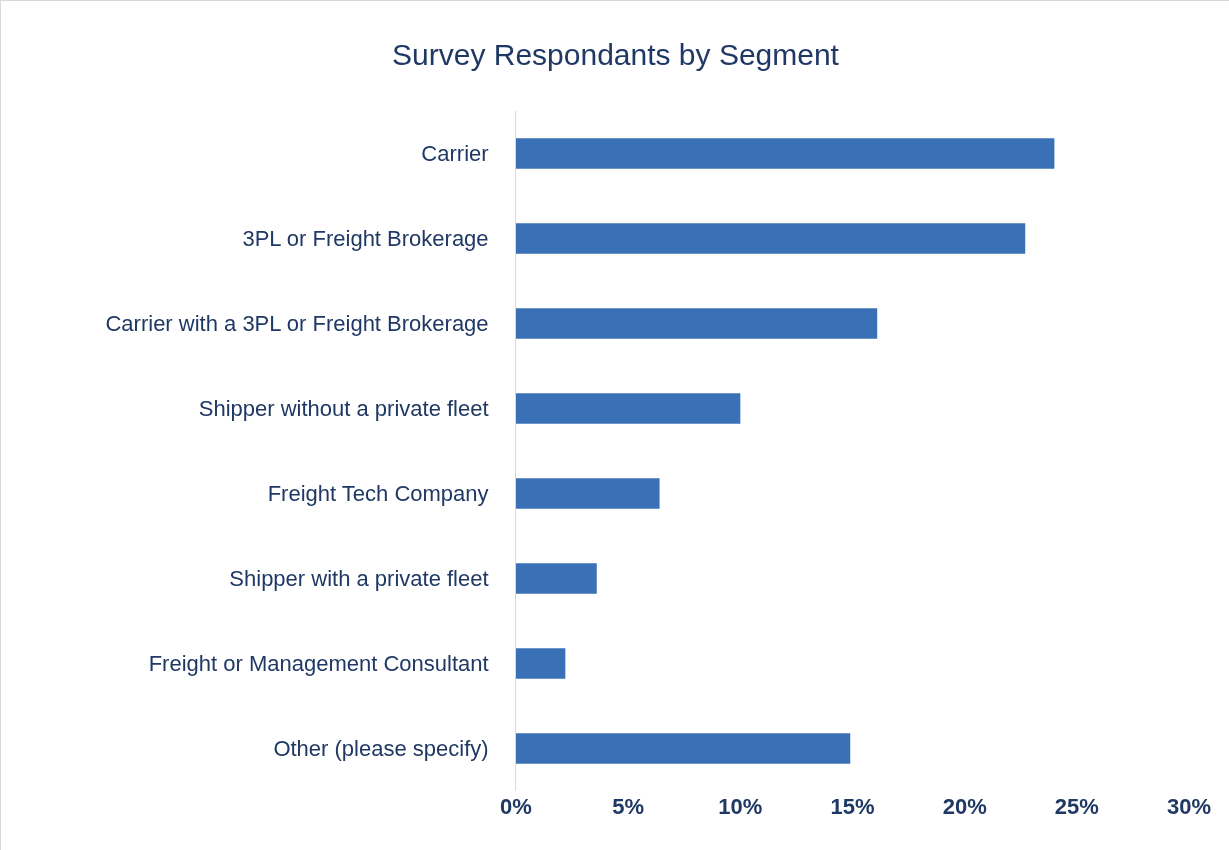 This screenshot has height=850, width=1229. Describe the element at coordinates (381, 749) in the screenshot. I see `y-tick-label: Other (please specify)` at that location.